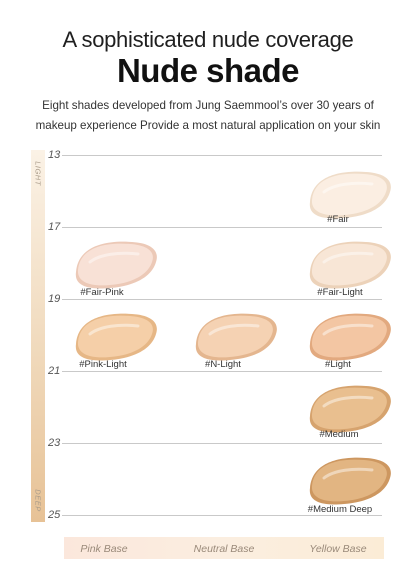  Describe the element at coordinates (340, 509) in the screenshot. I see `label-medium-deep: #Medium Deep` at that location.